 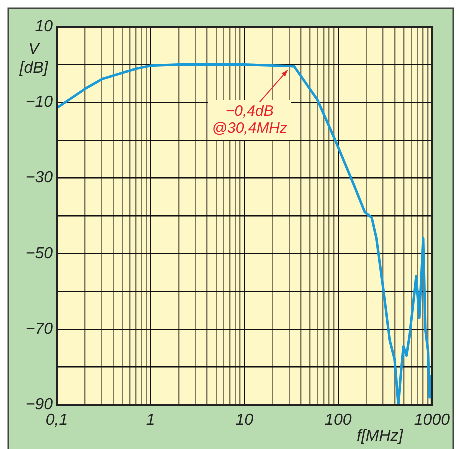 What do you see at coordinates (250, 119) in the screenshot?
I see `annotation: −0,4dB @30,4MHz` at bounding box center [250, 119].